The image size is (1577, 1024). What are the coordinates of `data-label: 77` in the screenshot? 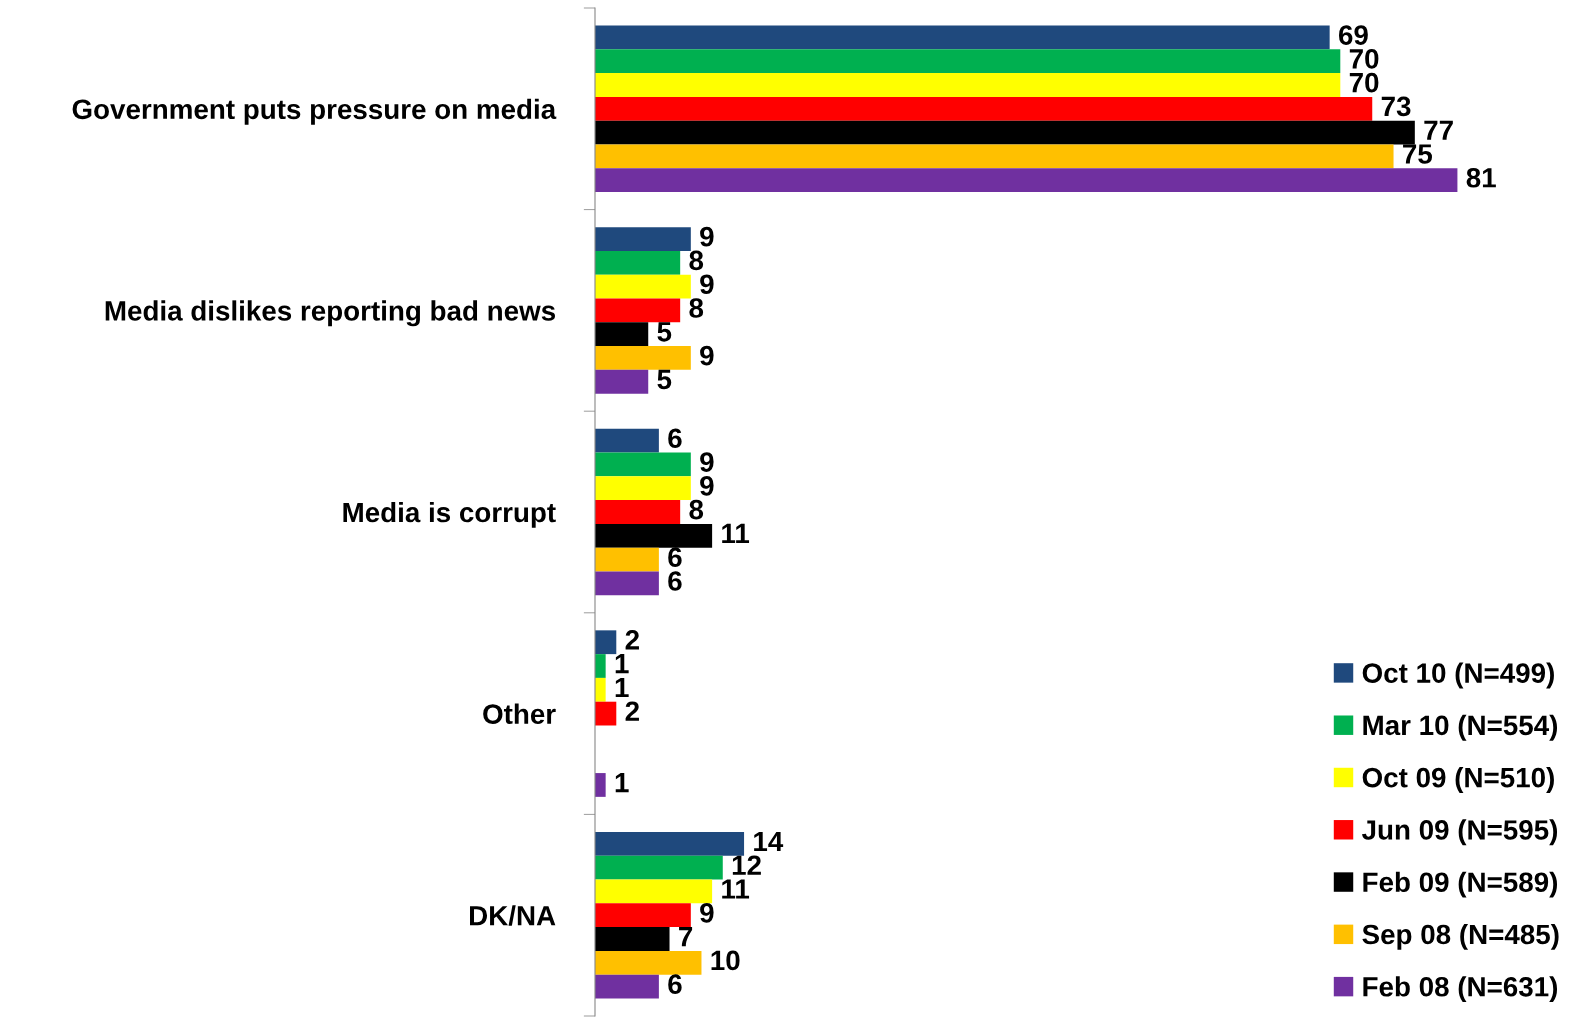 It's located at (1438, 130).